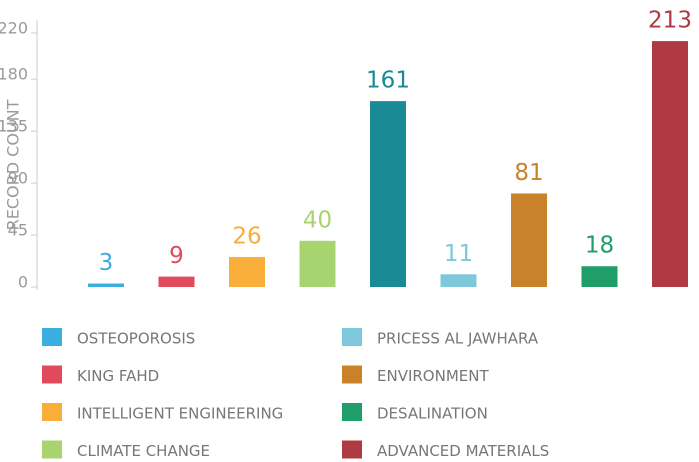 Image resolution: width=699 pixels, height=462 pixels. Describe the element at coordinates (458, 254) in the screenshot. I see `value-label: 11` at that location.